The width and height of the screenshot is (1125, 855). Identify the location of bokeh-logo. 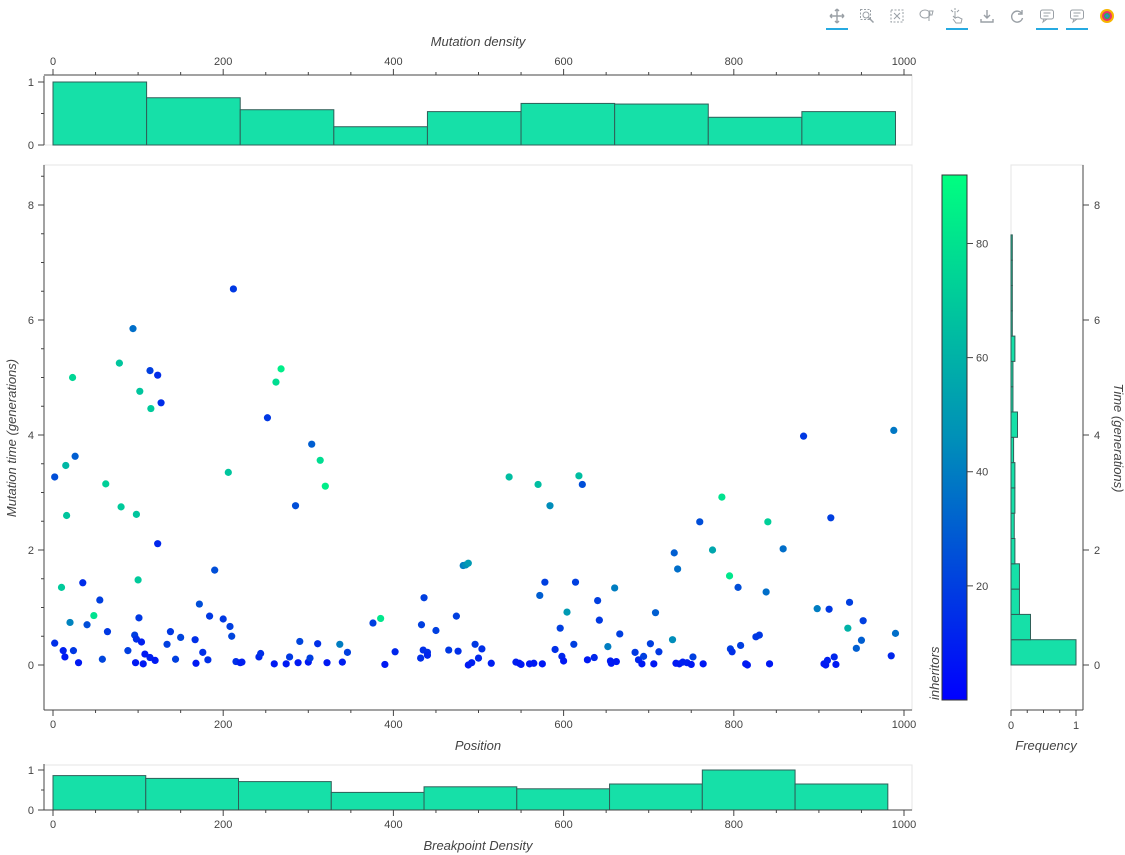
(1107, 16).